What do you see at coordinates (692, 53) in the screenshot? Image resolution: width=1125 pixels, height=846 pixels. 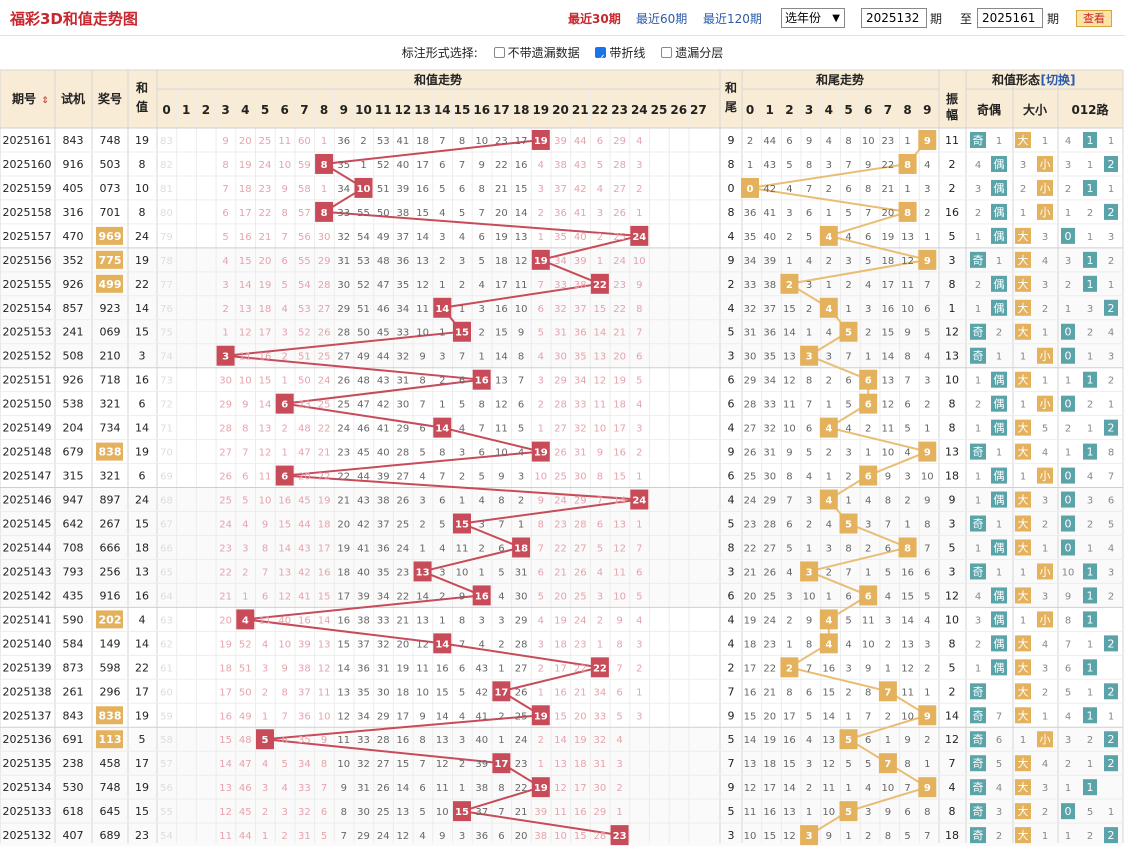 I see `option-miss-layer: 遗漏分层` at bounding box center [692, 53].